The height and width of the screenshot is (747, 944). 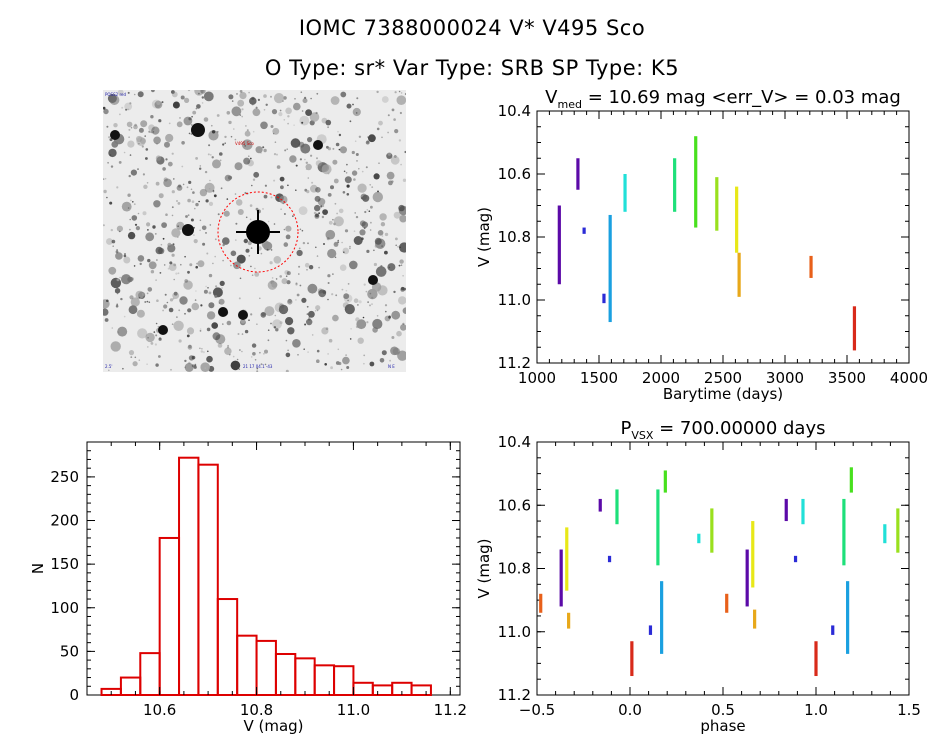 What do you see at coordinates (722, 726) in the screenshot?
I see `phased-xlabel: phase` at bounding box center [722, 726].